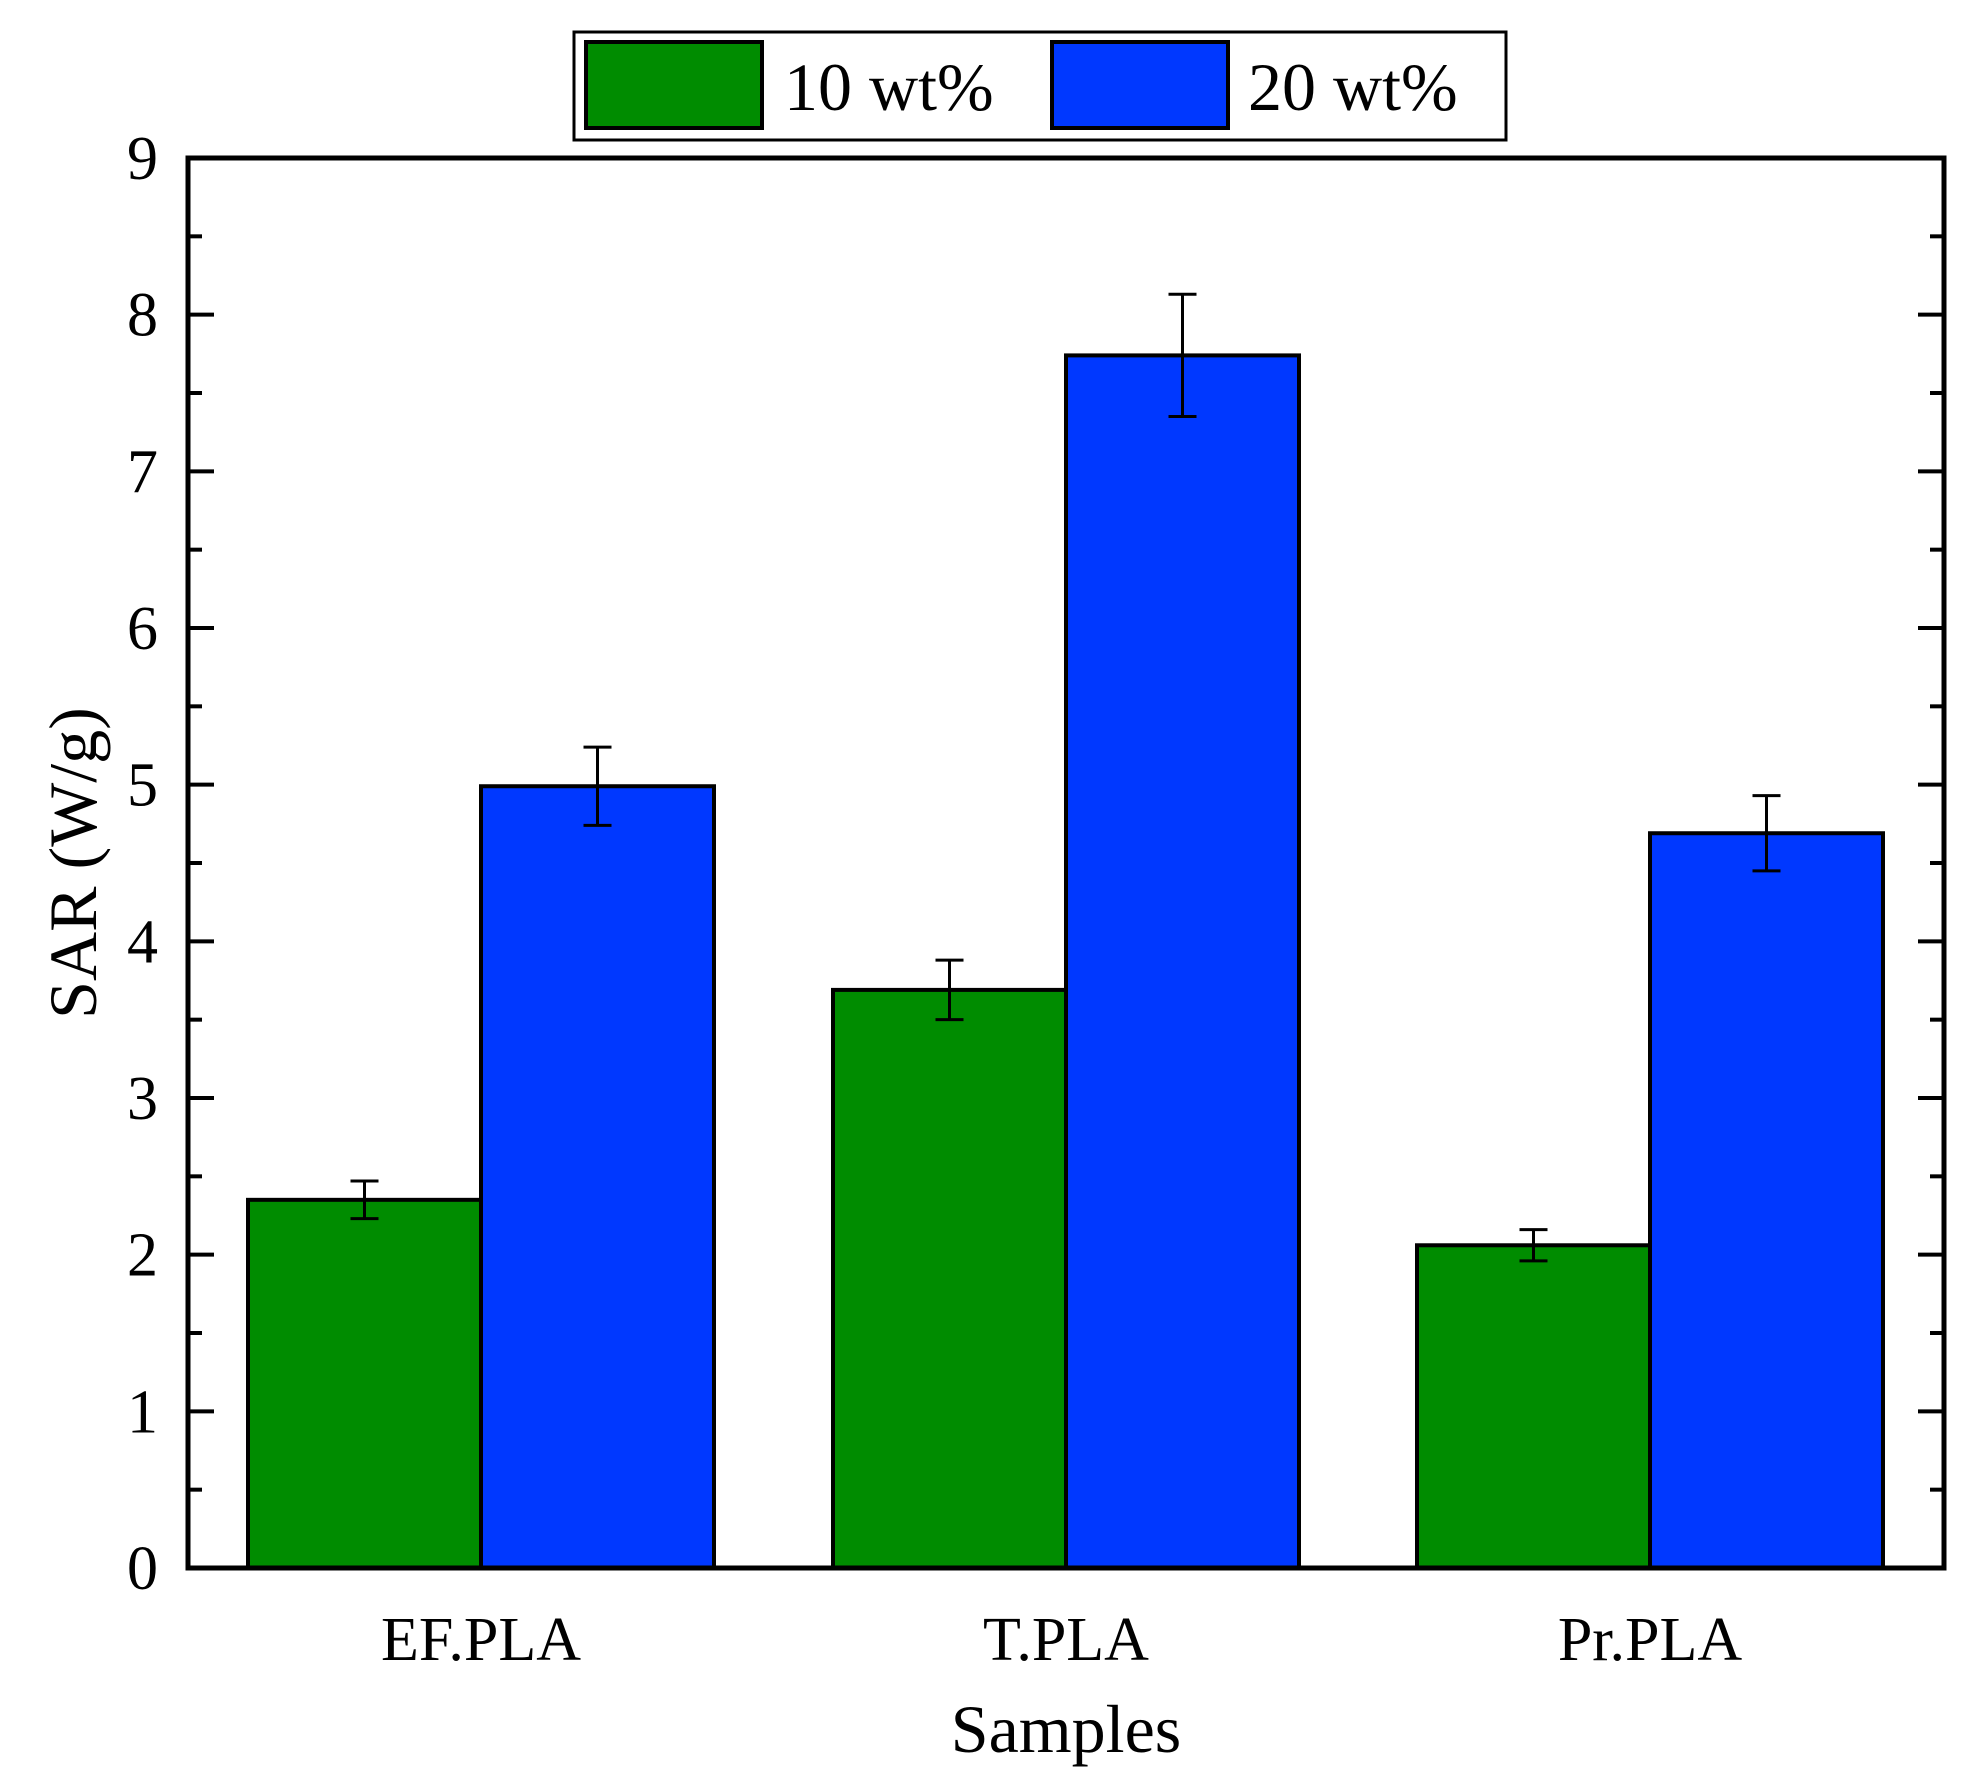  What do you see at coordinates (1182, 961) in the screenshot?
I see `bar-t-pla-20wt` at bounding box center [1182, 961].